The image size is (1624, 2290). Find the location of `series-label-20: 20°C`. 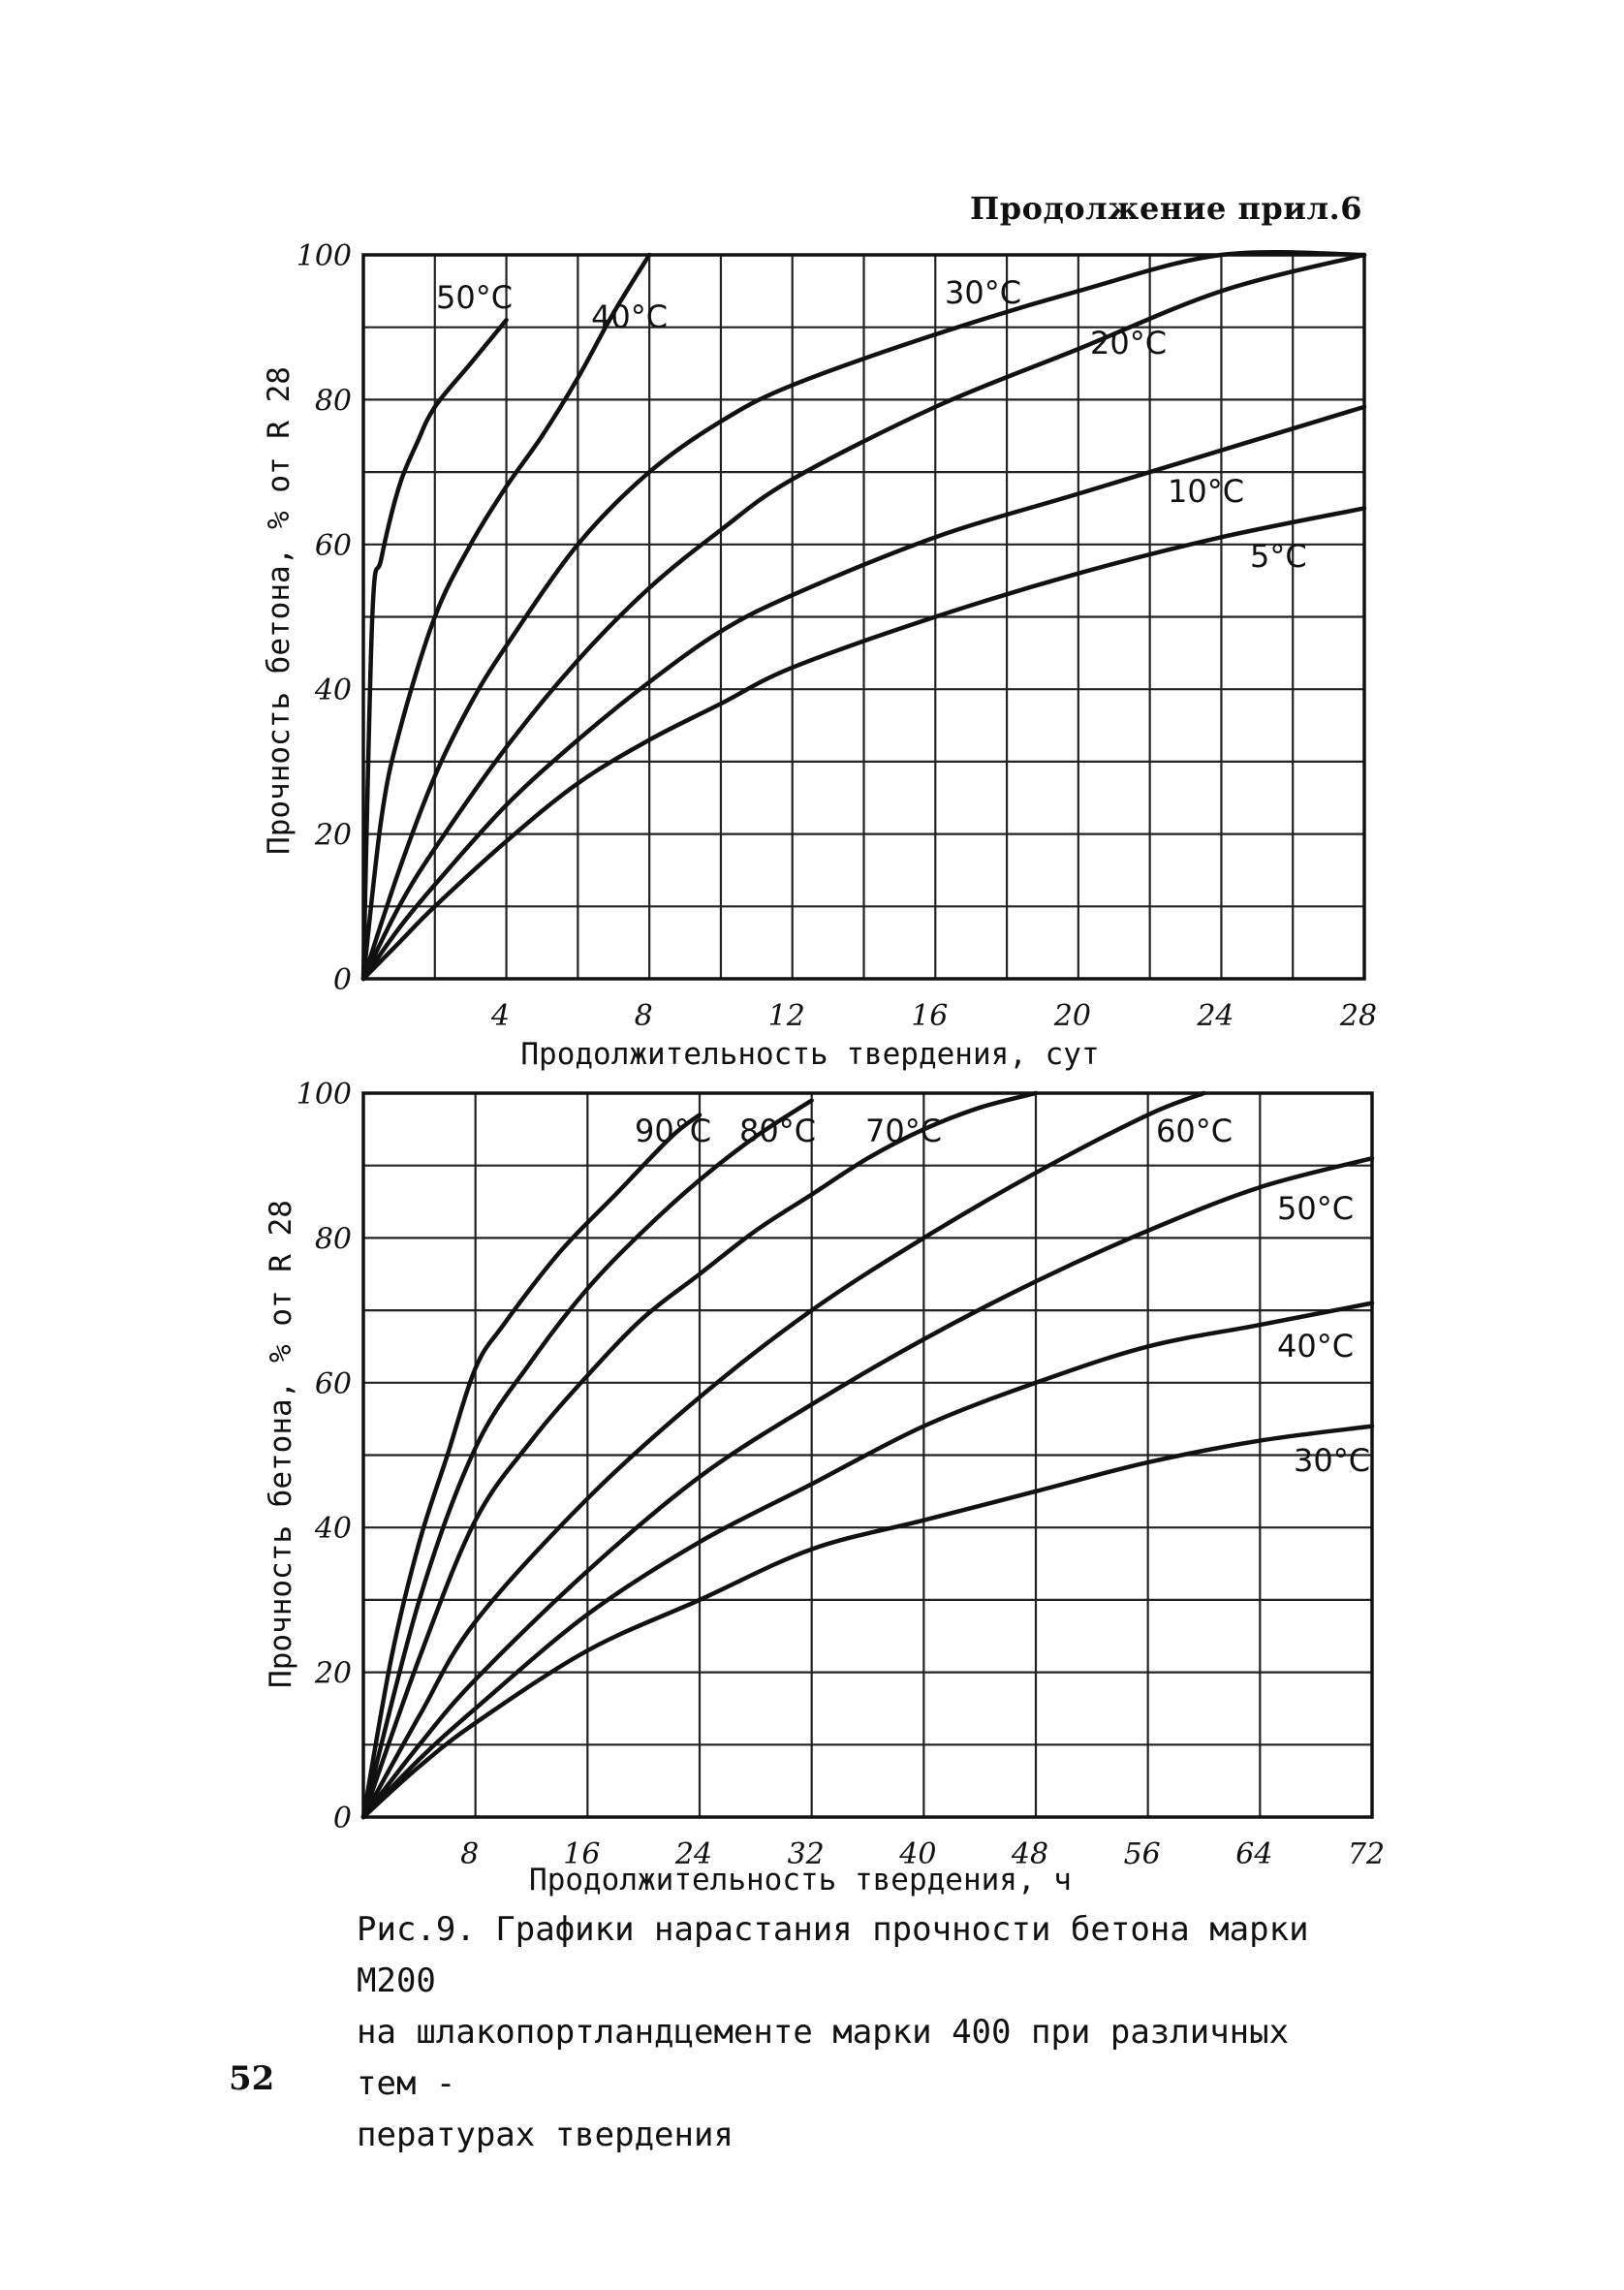

series-label-20: 20°C is located at coordinates (1128, 343).